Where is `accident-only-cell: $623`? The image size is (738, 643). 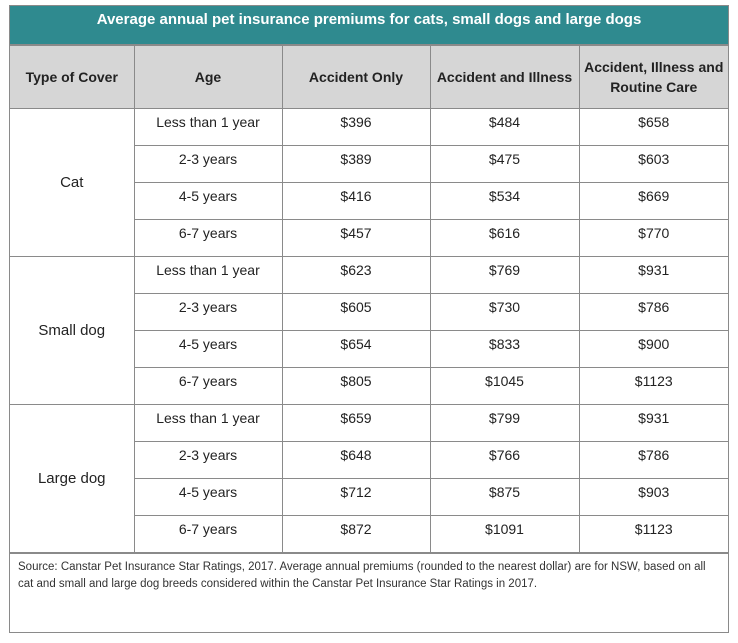
accident-only-cell: $623 is located at coordinates (356, 275).